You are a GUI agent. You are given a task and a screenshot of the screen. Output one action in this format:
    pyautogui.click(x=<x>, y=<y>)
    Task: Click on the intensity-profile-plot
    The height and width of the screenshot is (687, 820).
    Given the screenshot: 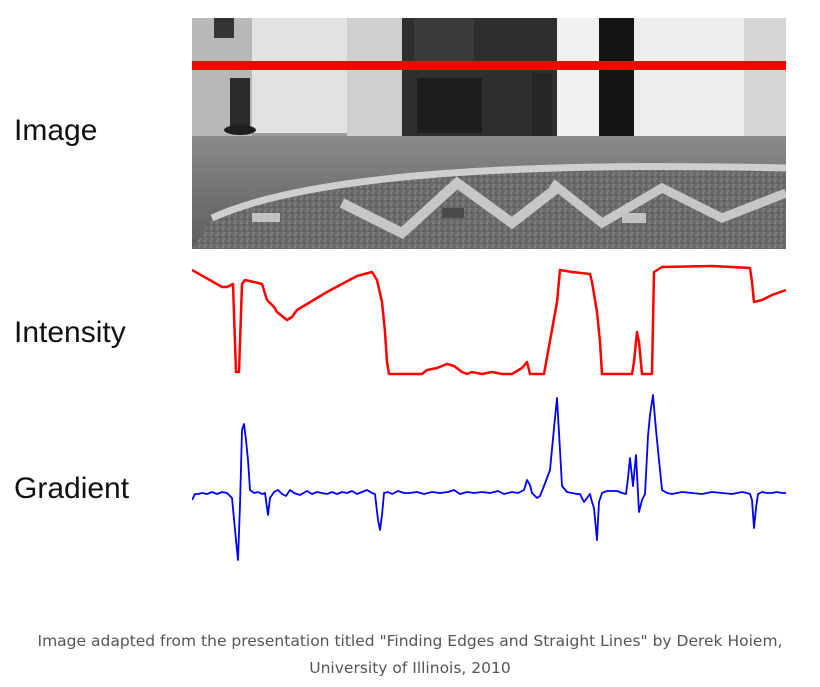 What is the action you would take?
    pyautogui.click(x=489, y=319)
    